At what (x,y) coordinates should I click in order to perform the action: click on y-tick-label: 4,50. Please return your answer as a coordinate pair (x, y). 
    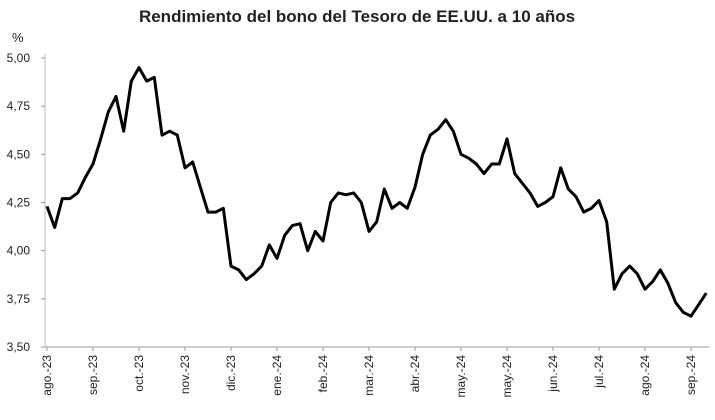
    Looking at the image, I should click on (19, 154).